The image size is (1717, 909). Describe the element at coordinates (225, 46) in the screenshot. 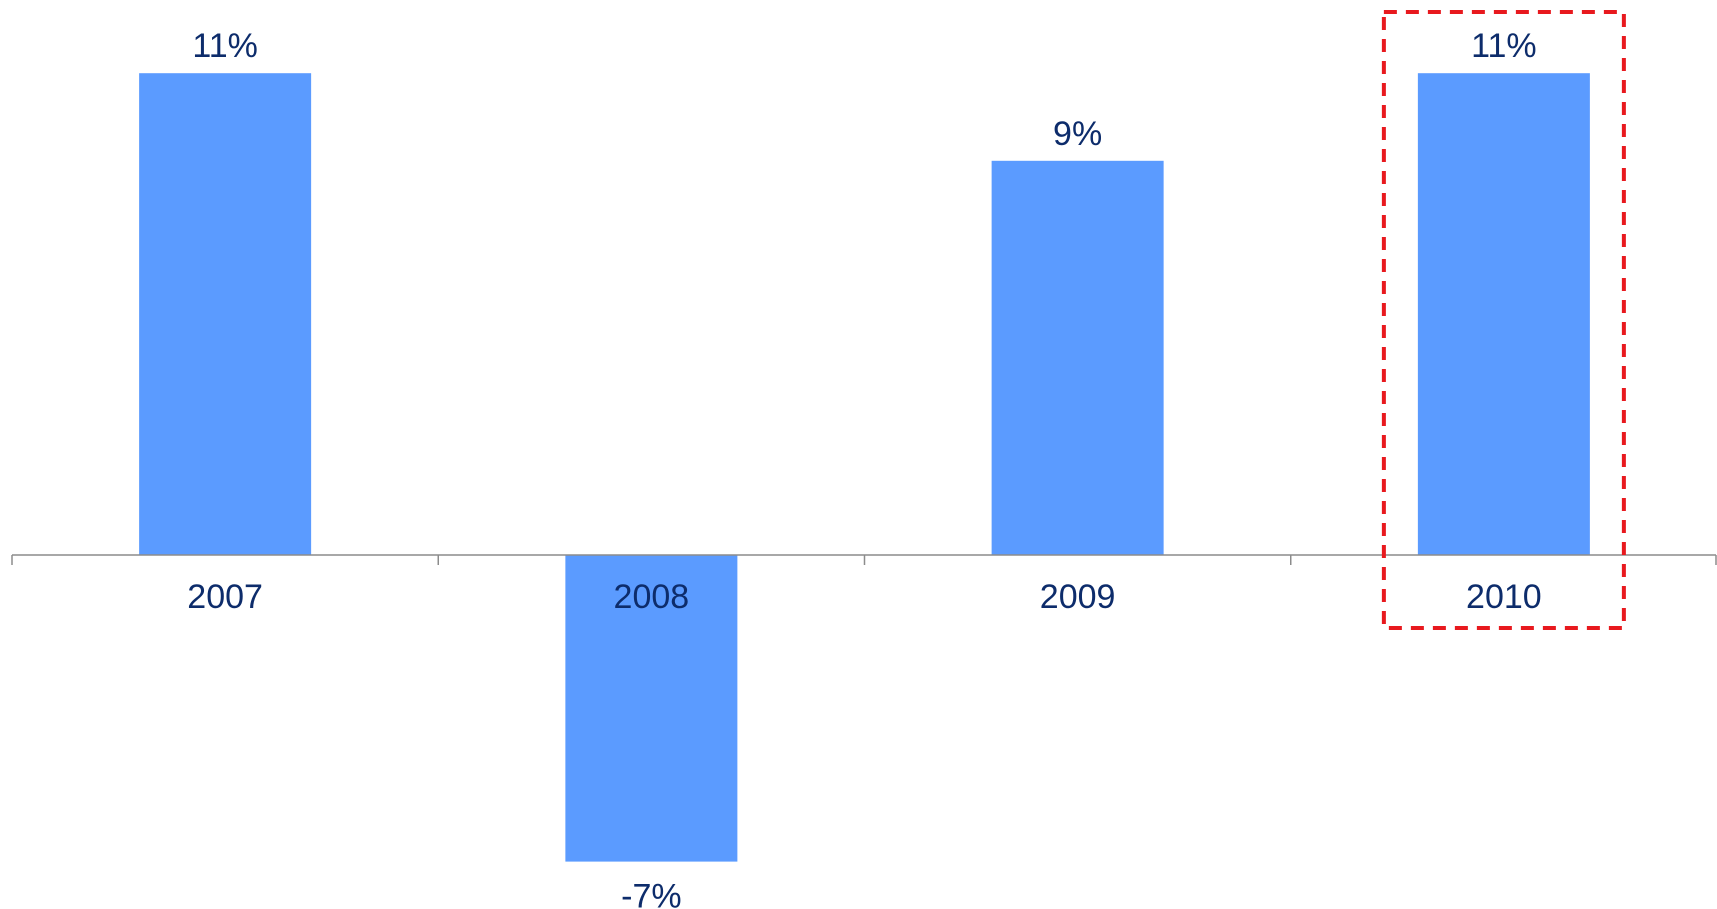

I see `data-label-2007: 11%` at that location.